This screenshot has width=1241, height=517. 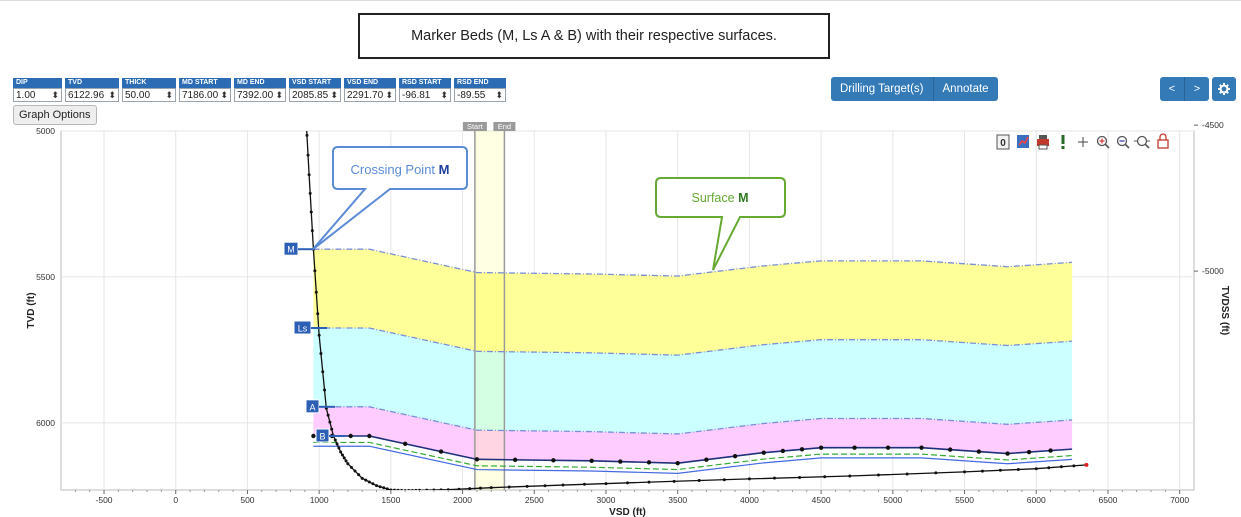 I want to click on param-input: -89.55 ⬍, so click(x=480, y=95).